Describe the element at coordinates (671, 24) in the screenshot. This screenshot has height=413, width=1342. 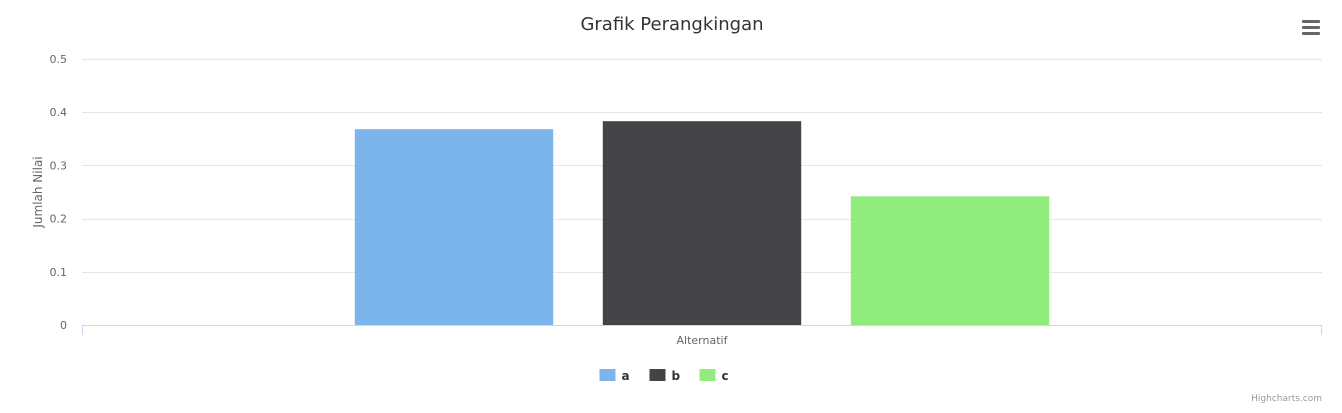
I see `chart-title: Grafik Perangkingan` at that location.